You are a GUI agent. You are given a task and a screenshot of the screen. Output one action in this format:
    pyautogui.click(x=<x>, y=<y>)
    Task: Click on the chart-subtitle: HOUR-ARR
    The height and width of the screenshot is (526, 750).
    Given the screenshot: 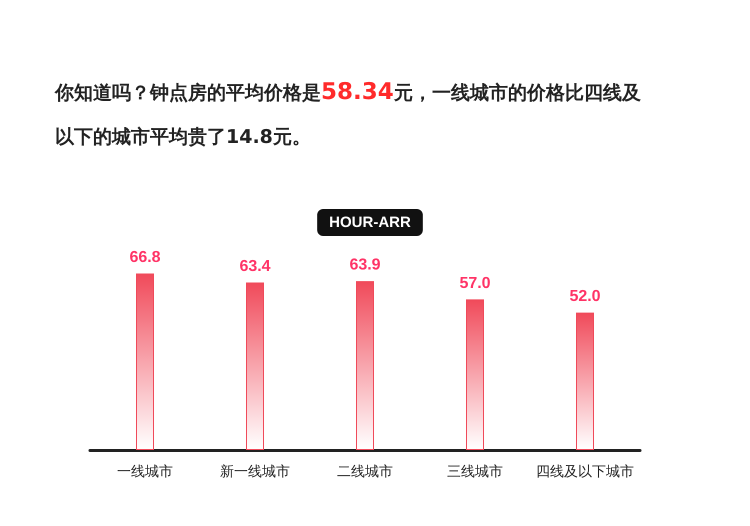 What is the action you would take?
    pyautogui.click(x=370, y=222)
    